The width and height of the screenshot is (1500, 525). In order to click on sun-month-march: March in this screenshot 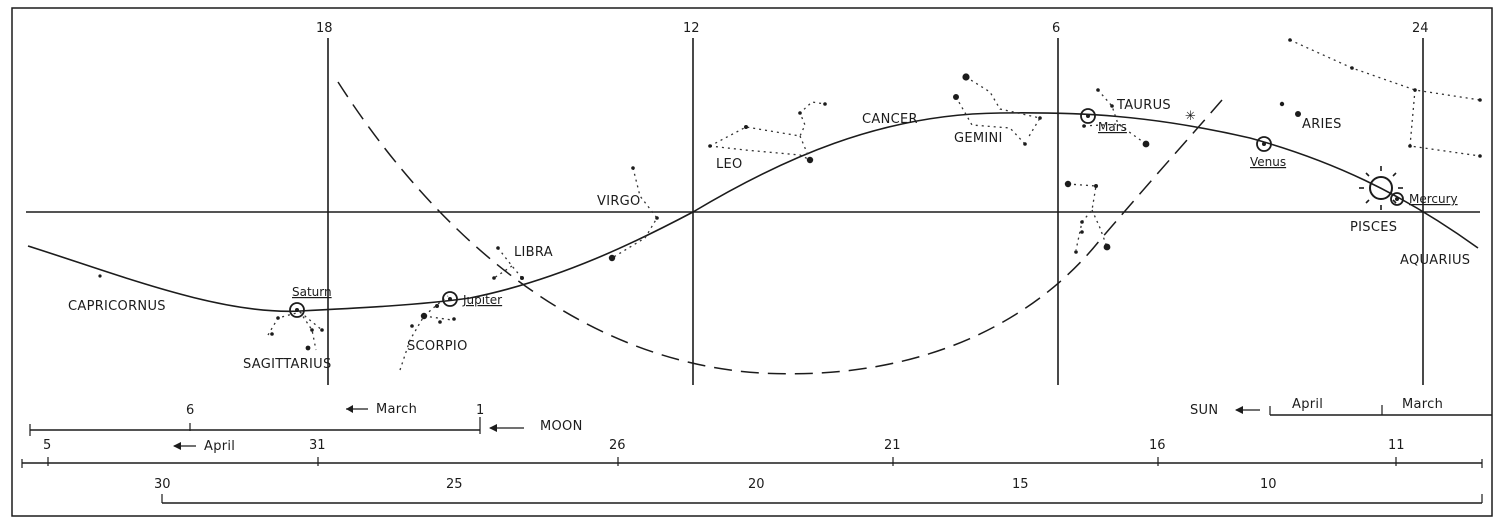, I will do `click(1422, 404)`.